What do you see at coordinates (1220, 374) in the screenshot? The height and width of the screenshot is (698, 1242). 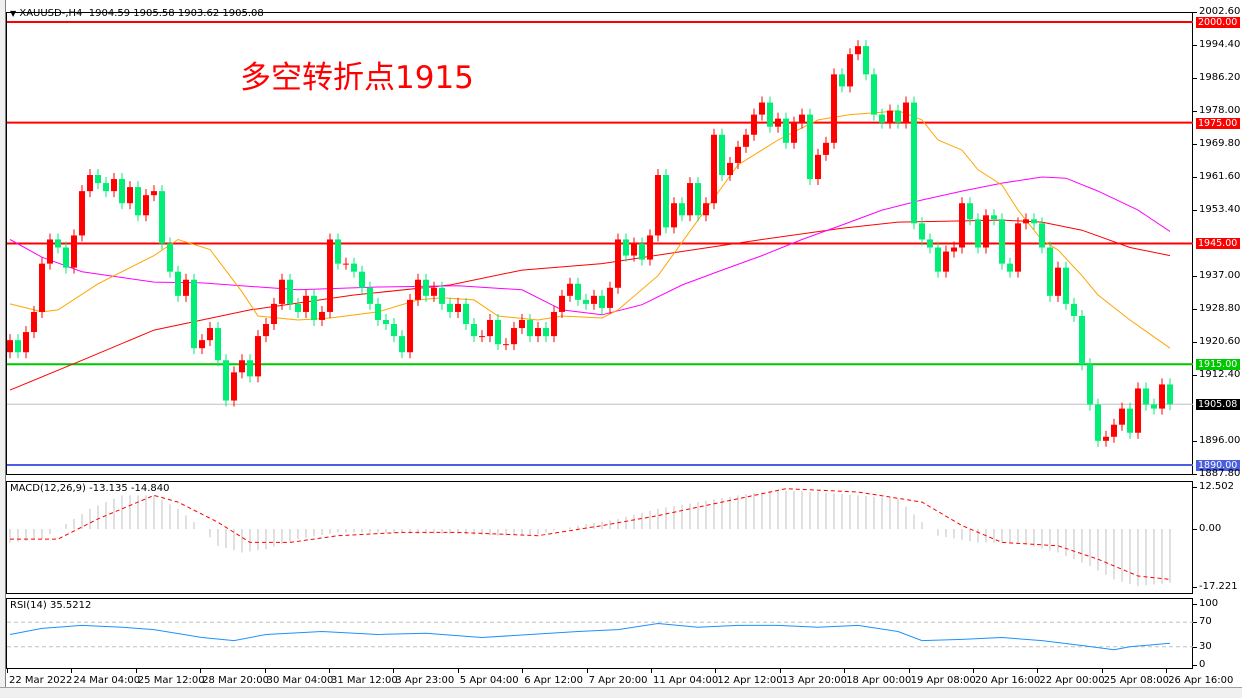 I see `price-axis-label: 1912.40` at bounding box center [1220, 374].